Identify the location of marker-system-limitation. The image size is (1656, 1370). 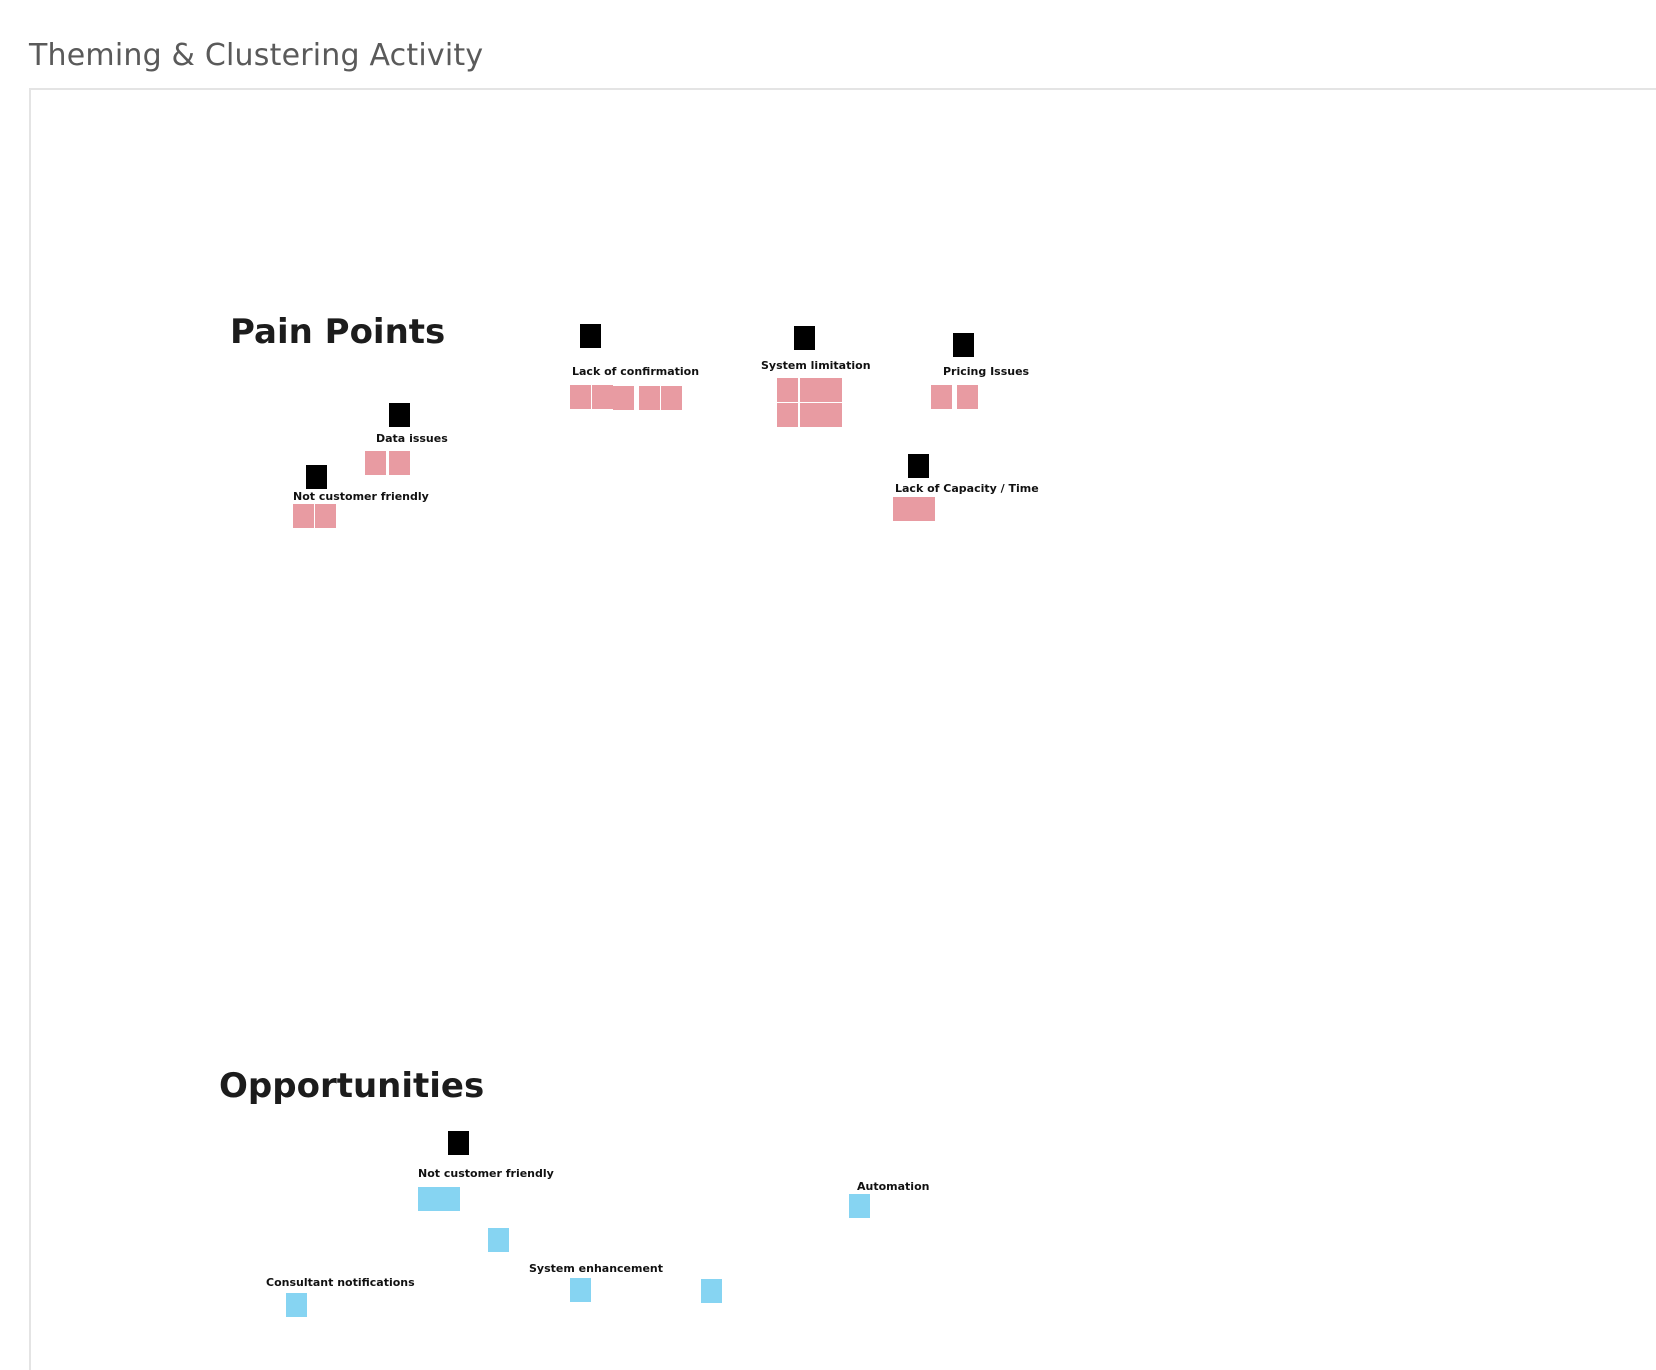
(804, 338).